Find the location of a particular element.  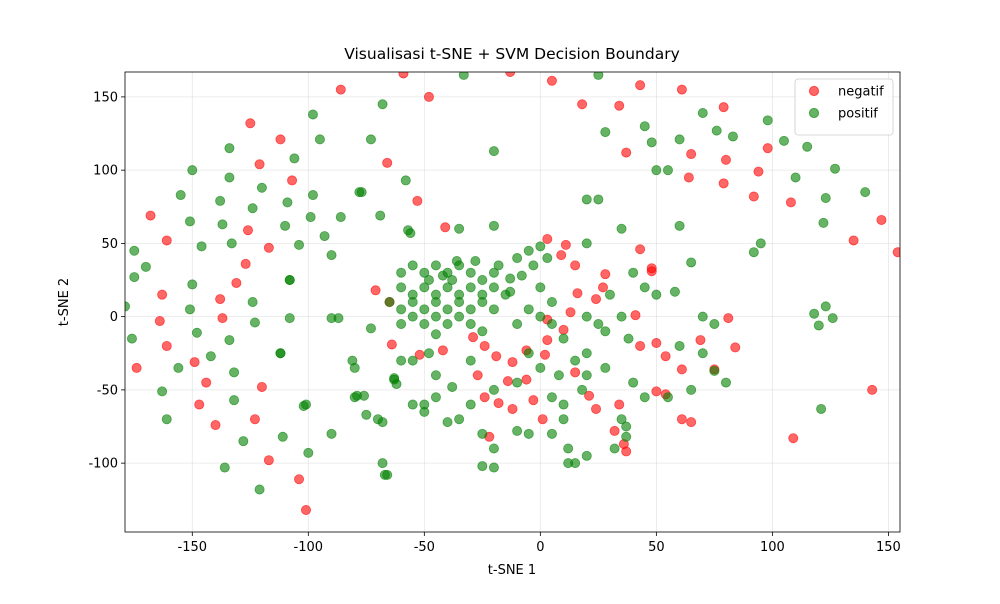

legend: negatif positif is located at coordinates (844, 107).